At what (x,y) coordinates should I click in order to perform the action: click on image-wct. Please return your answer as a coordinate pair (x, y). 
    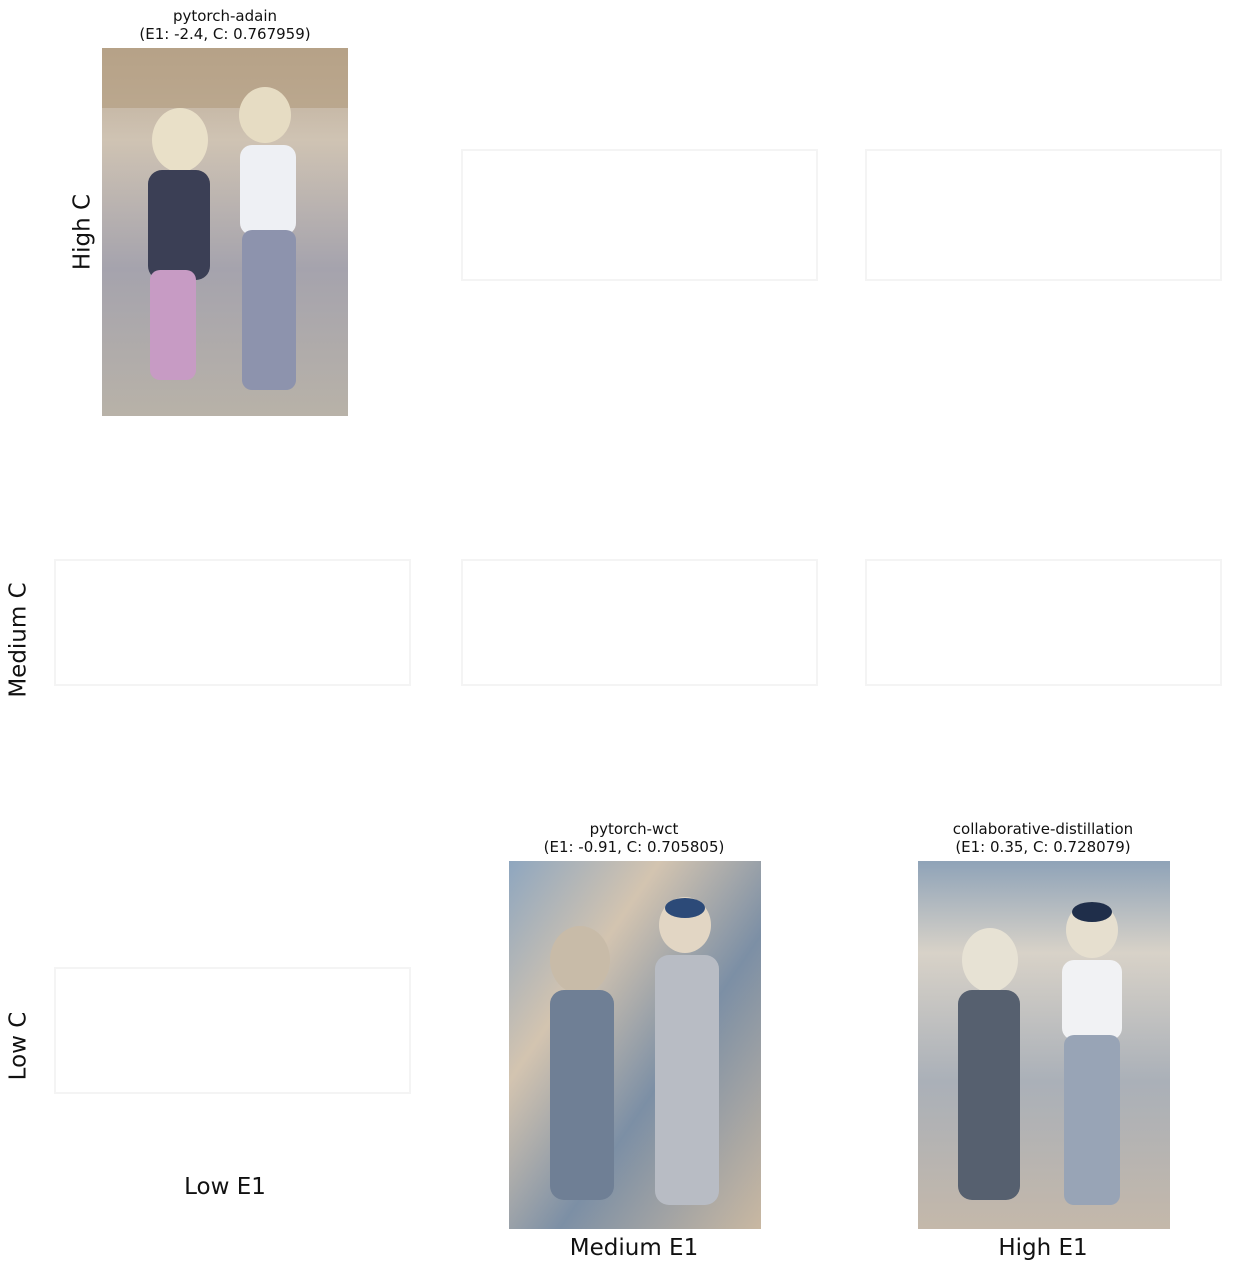
    Looking at the image, I should click on (635, 1045).